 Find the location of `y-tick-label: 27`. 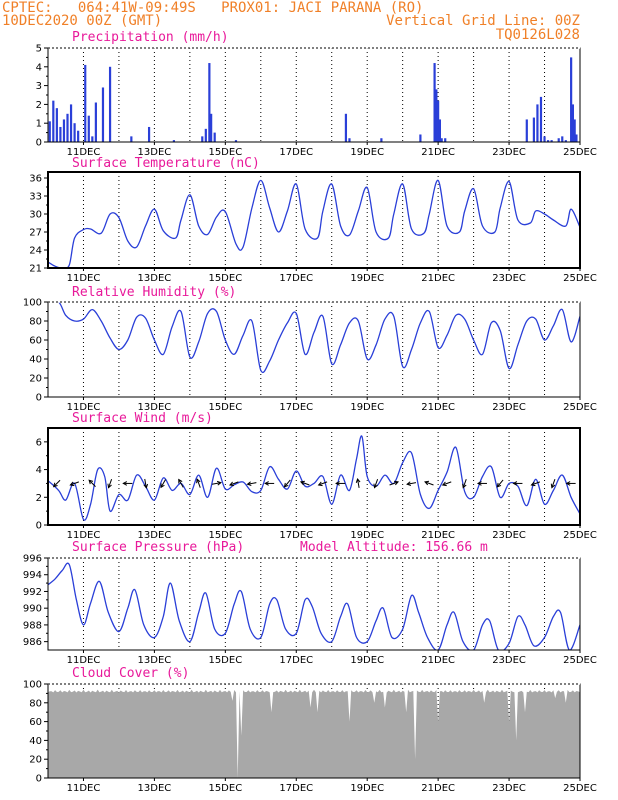

y-tick-label: 27 is located at coordinates (35, 233).